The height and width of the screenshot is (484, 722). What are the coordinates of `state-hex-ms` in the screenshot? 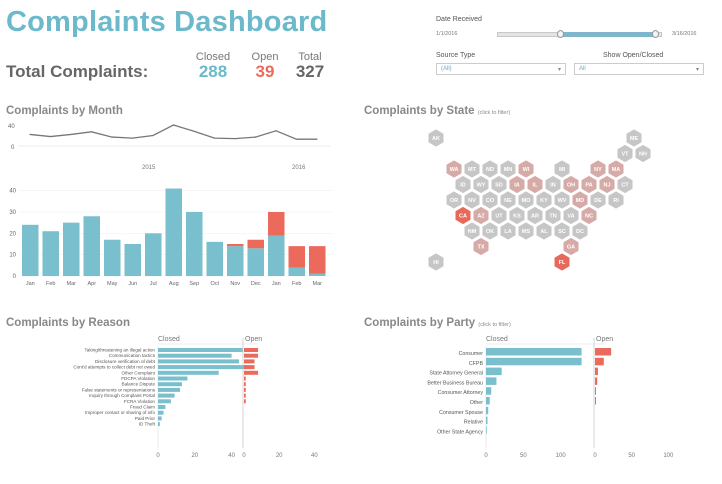 It's located at (526, 231).